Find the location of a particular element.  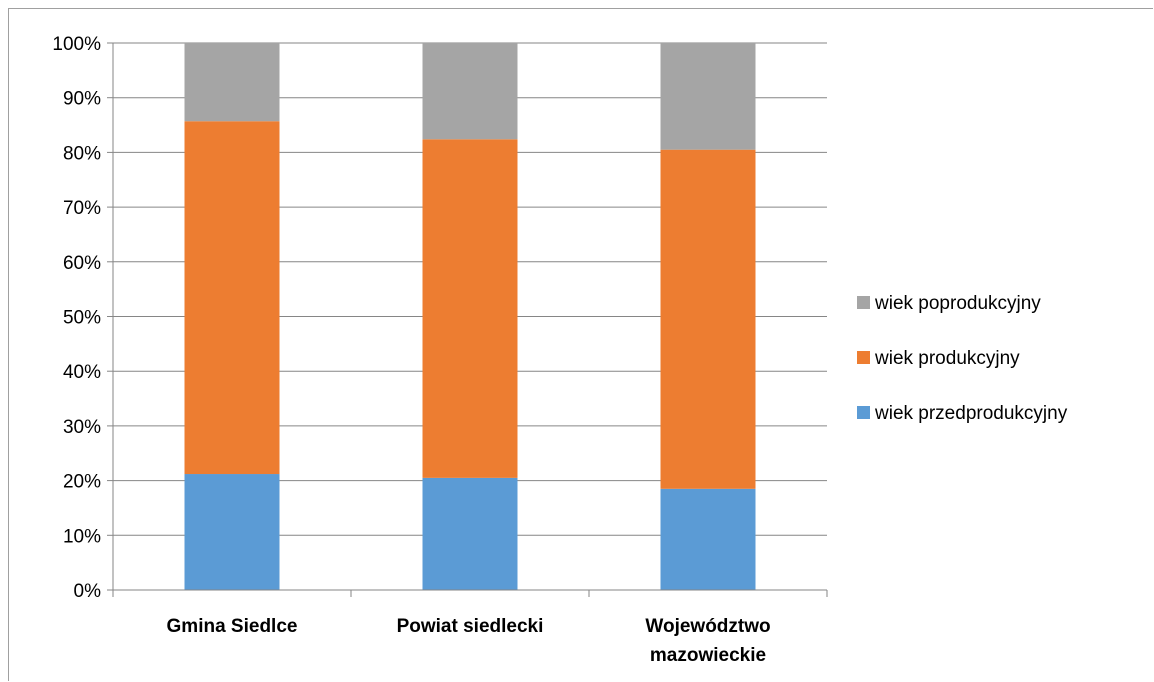

y-tick-label: 50% is located at coordinates (82, 318).